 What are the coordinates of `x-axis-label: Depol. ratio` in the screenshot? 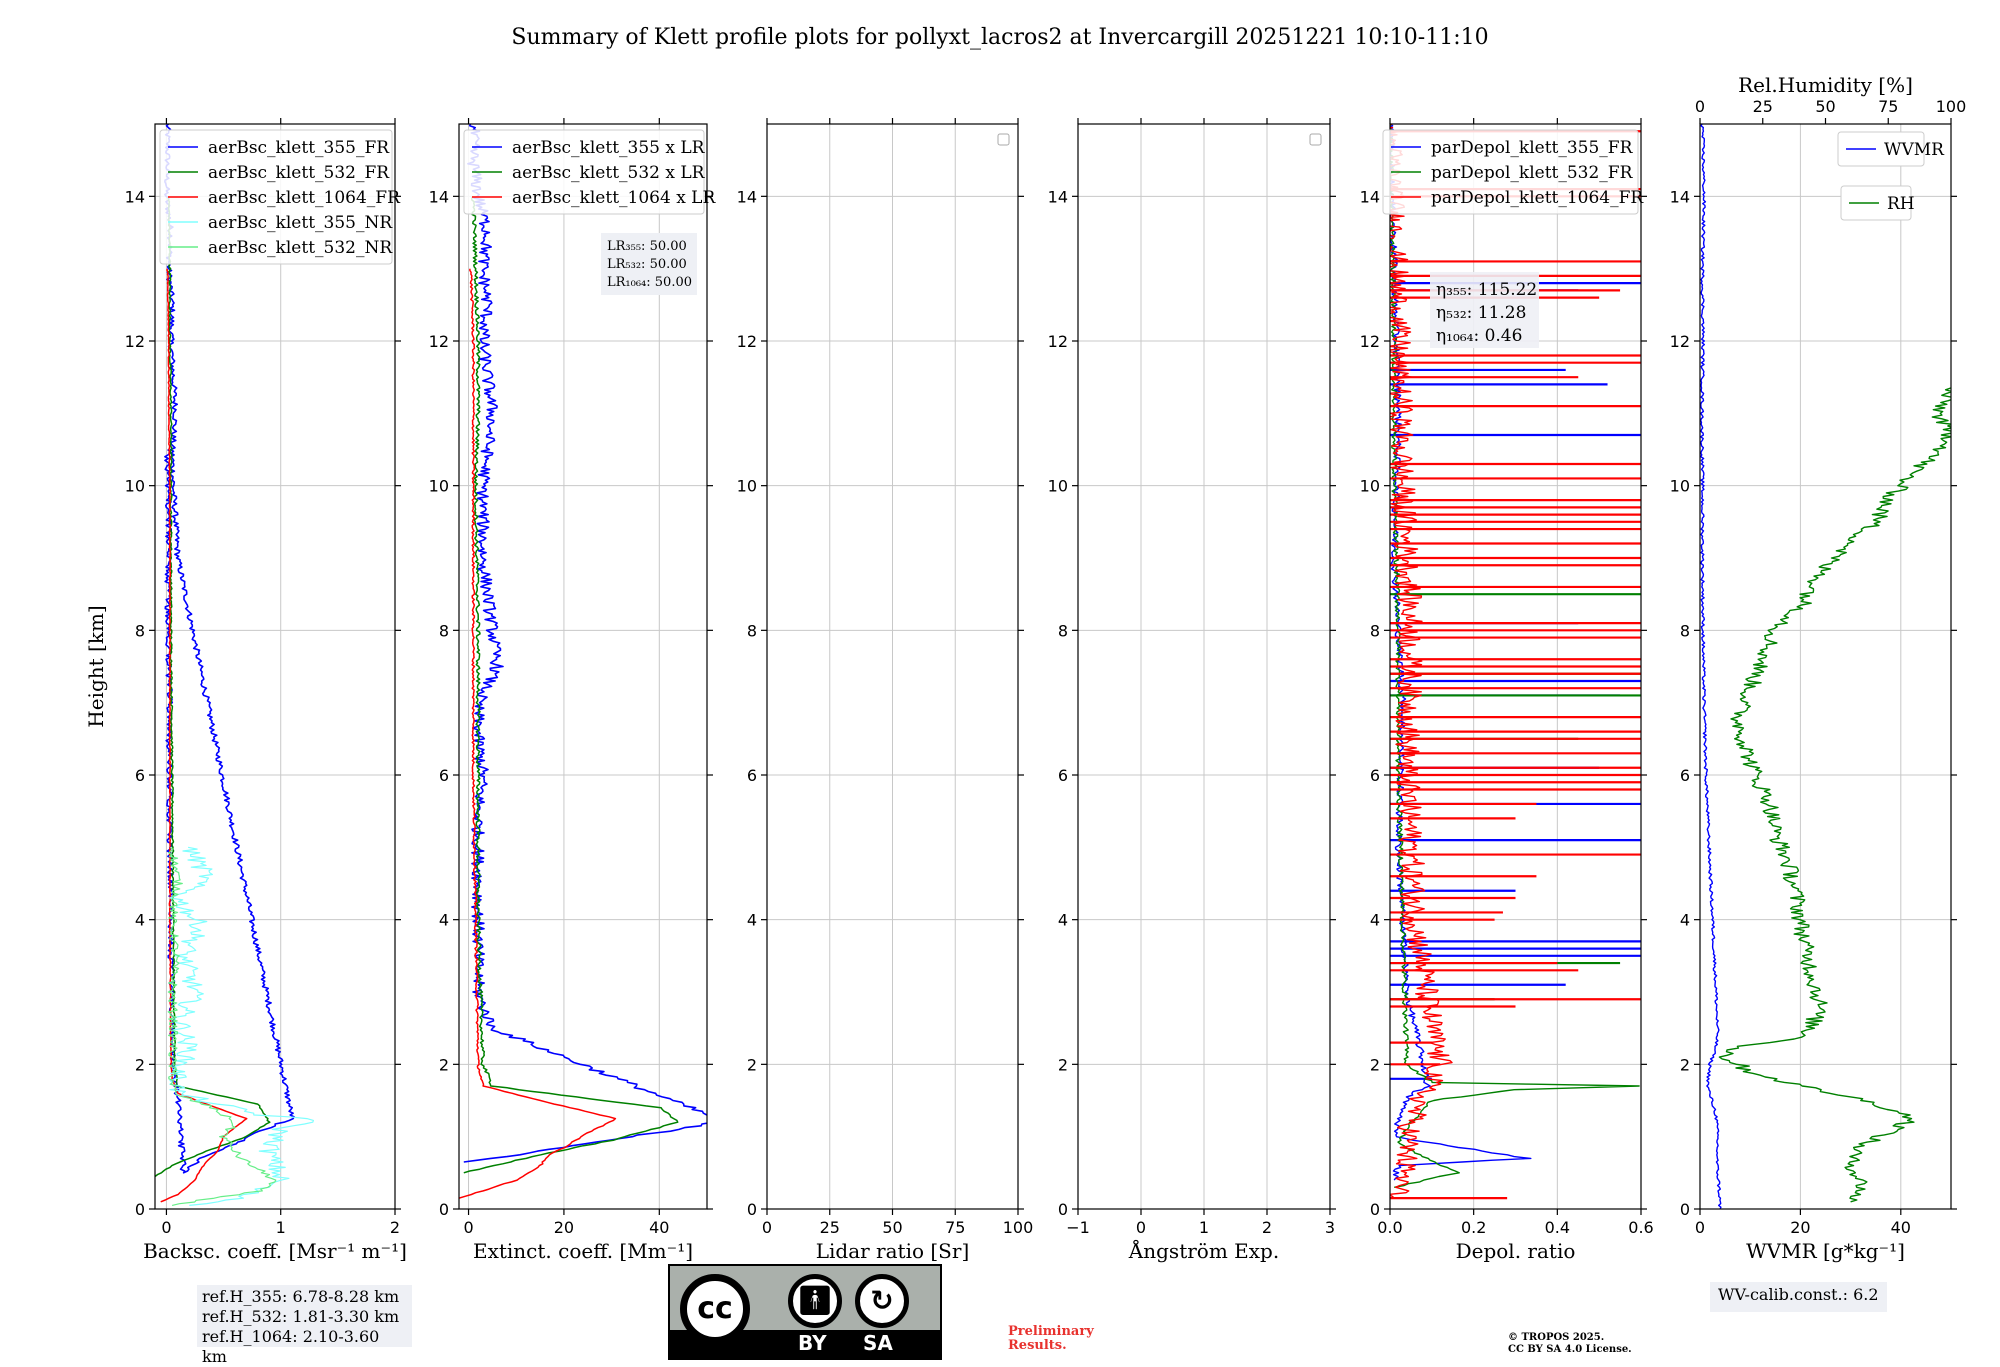 It's located at (1516, 1251).